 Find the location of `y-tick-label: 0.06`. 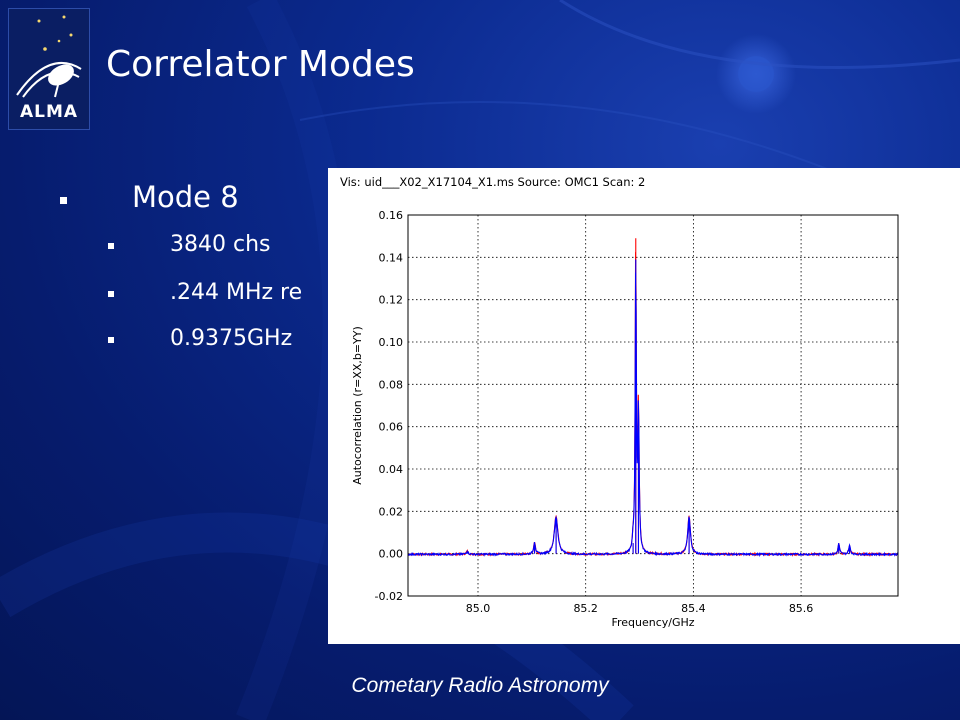

y-tick-label: 0.06 is located at coordinates (391, 427).